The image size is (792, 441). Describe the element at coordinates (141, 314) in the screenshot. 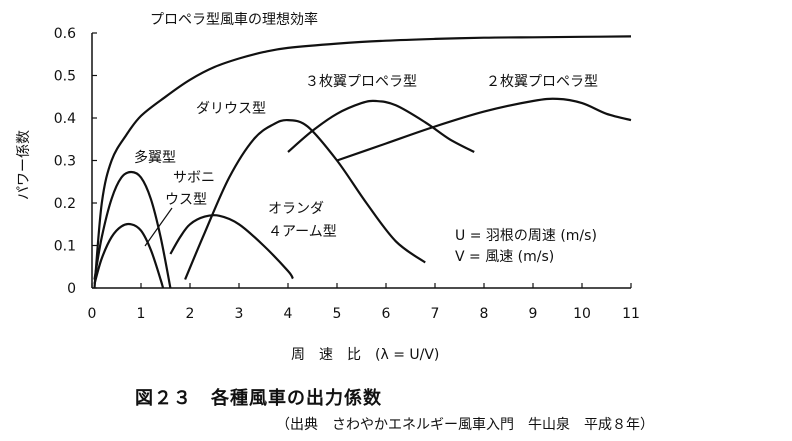

I see `x-tick-label: 1` at that location.